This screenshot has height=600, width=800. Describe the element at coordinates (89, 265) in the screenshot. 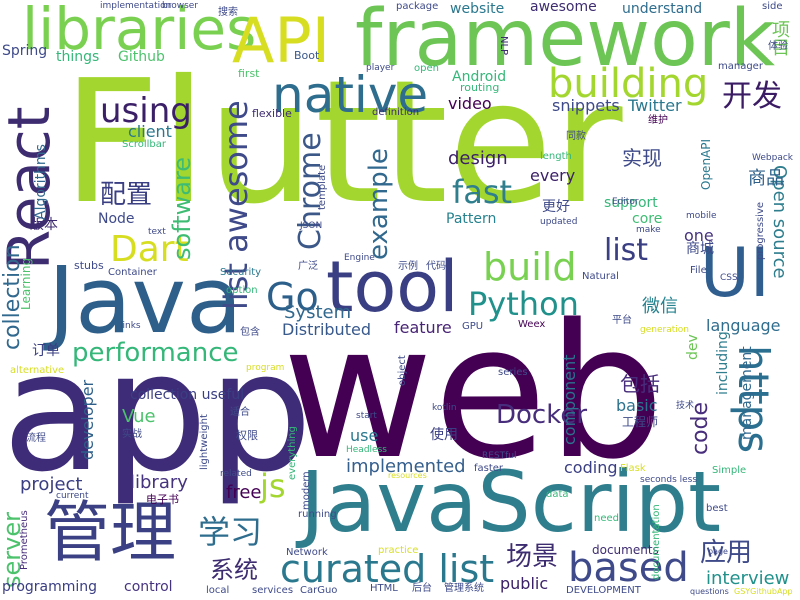

I see `cloud-word-stubs: stubs` at that location.